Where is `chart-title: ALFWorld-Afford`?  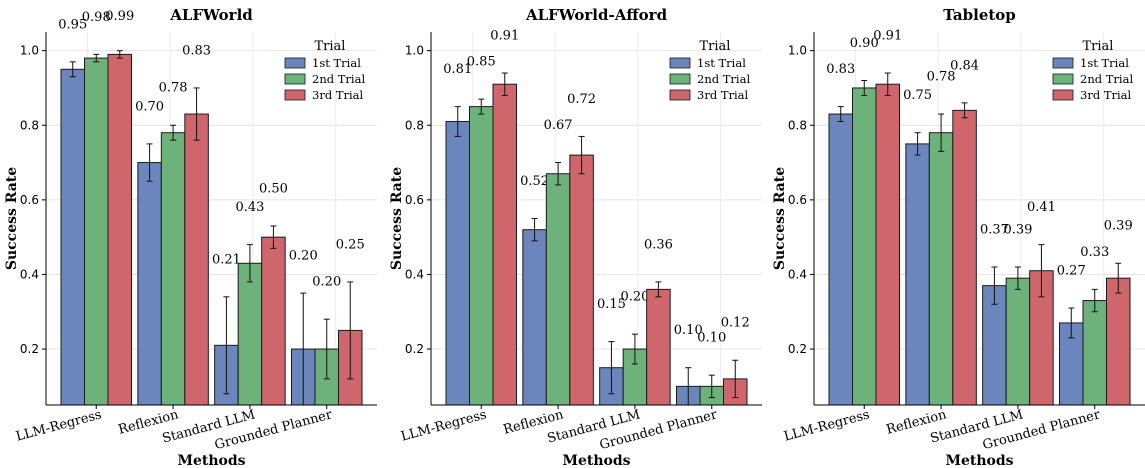 chart-title: ALFWorld-Afford is located at coordinates (596, 15).